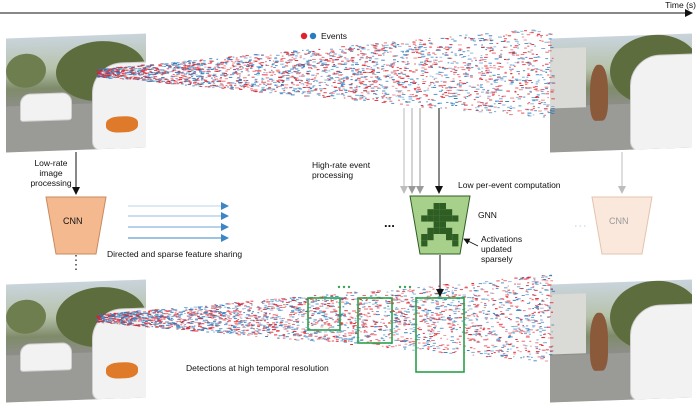 This screenshot has width=700, height=410. Describe the element at coordinates (51, 173) in the screenshot. I see `low-rate-label: Low-rate image processing` at that location.